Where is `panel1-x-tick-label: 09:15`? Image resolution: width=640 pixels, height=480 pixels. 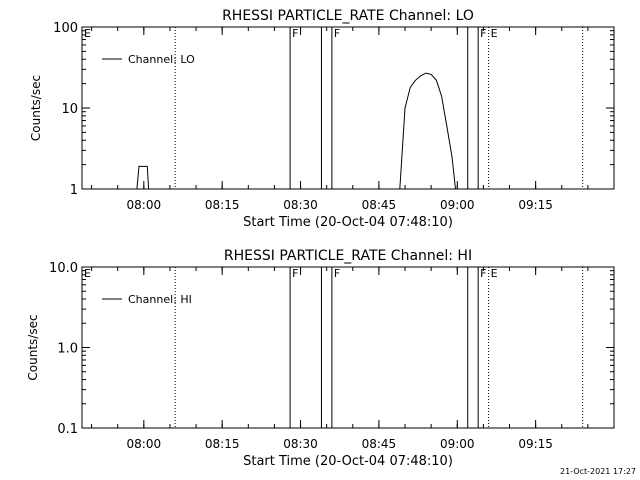
panel1-x-tick-label: 09:15 is located at coordinates (535, 205).